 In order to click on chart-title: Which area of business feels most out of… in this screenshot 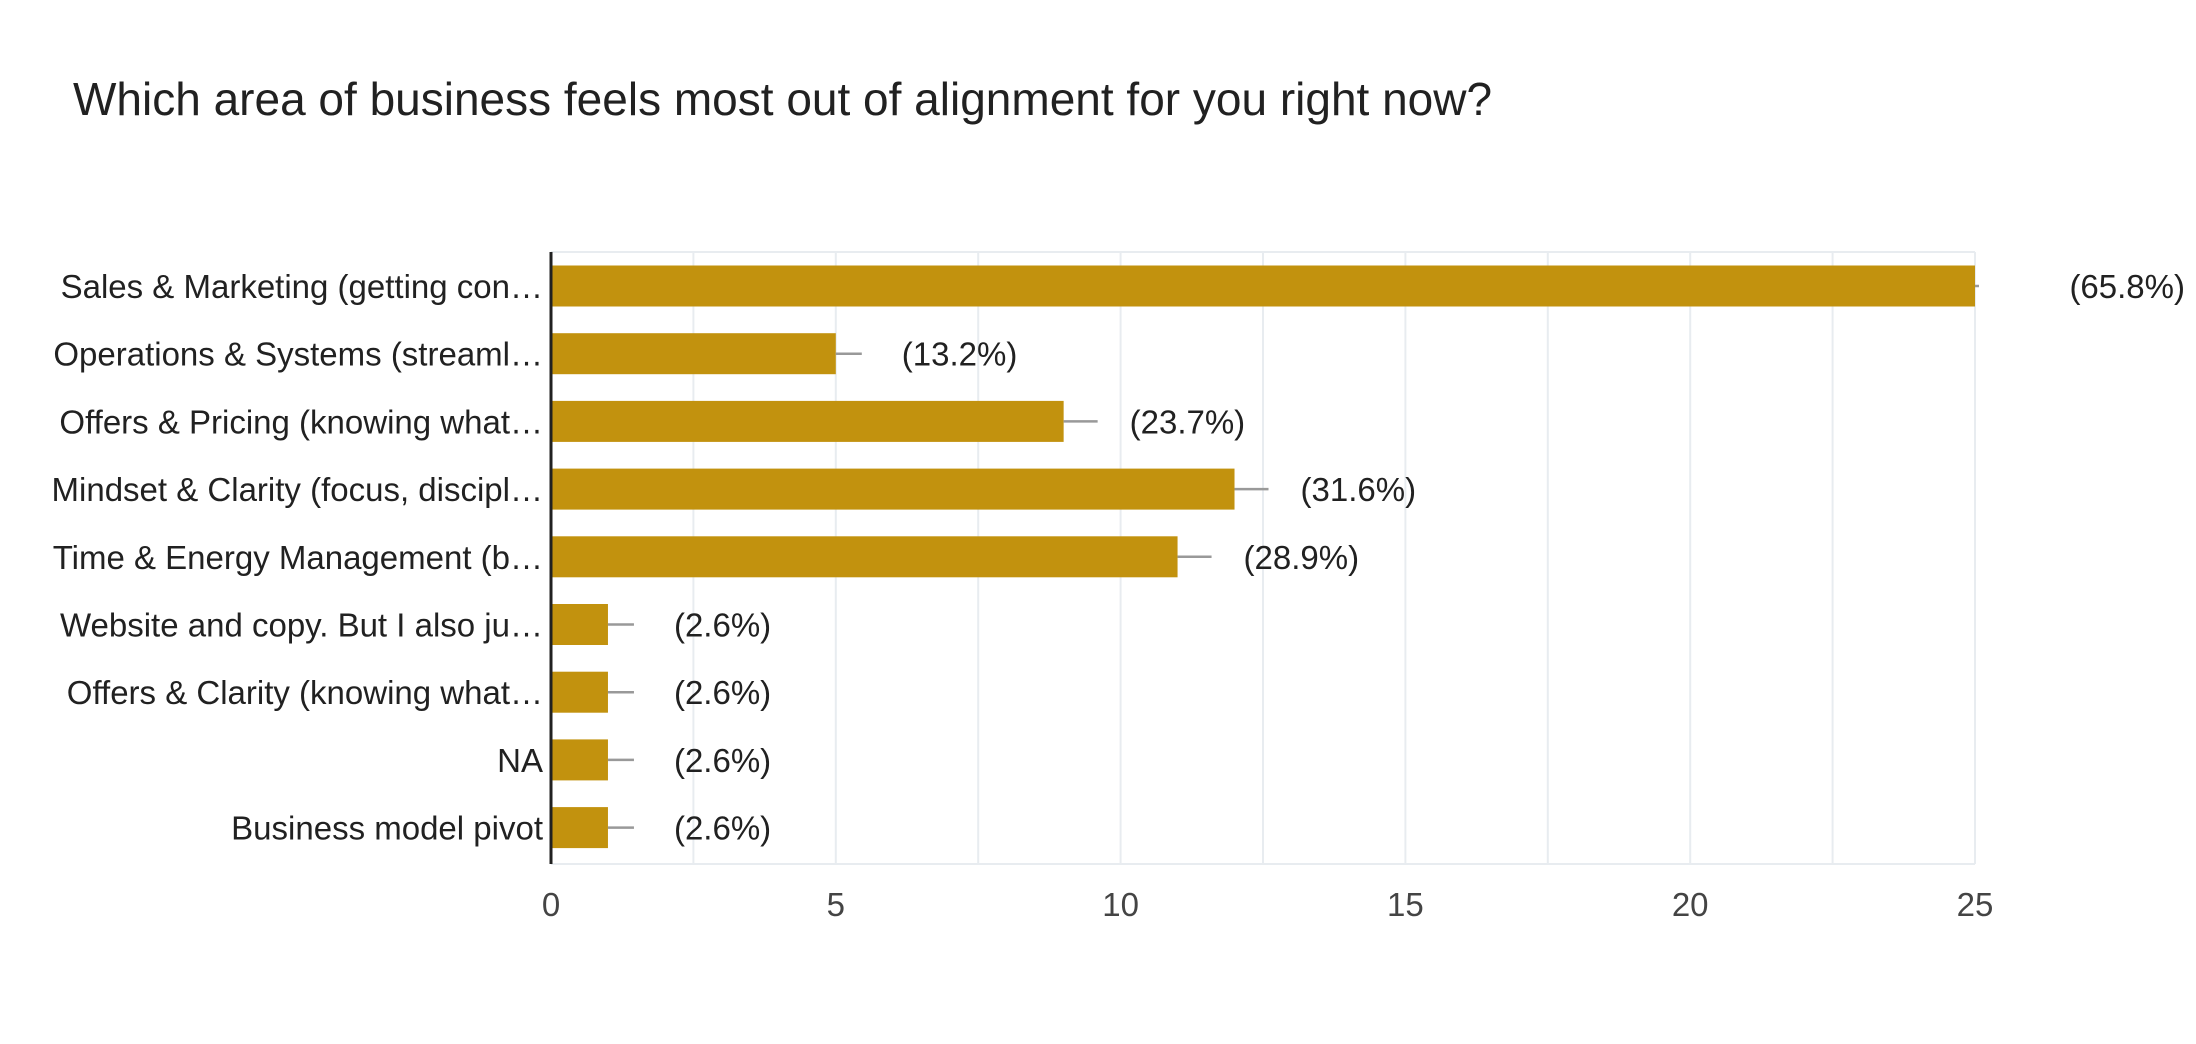, I will do `click(783, 99)`.